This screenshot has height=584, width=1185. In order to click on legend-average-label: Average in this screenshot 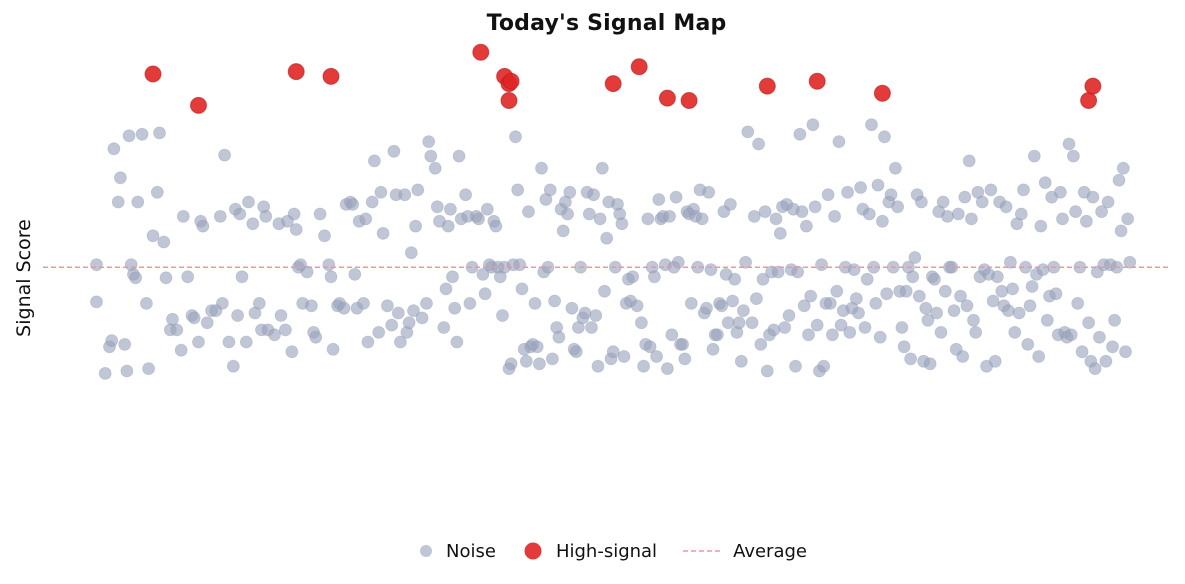, I will do `click(770, 551)`.